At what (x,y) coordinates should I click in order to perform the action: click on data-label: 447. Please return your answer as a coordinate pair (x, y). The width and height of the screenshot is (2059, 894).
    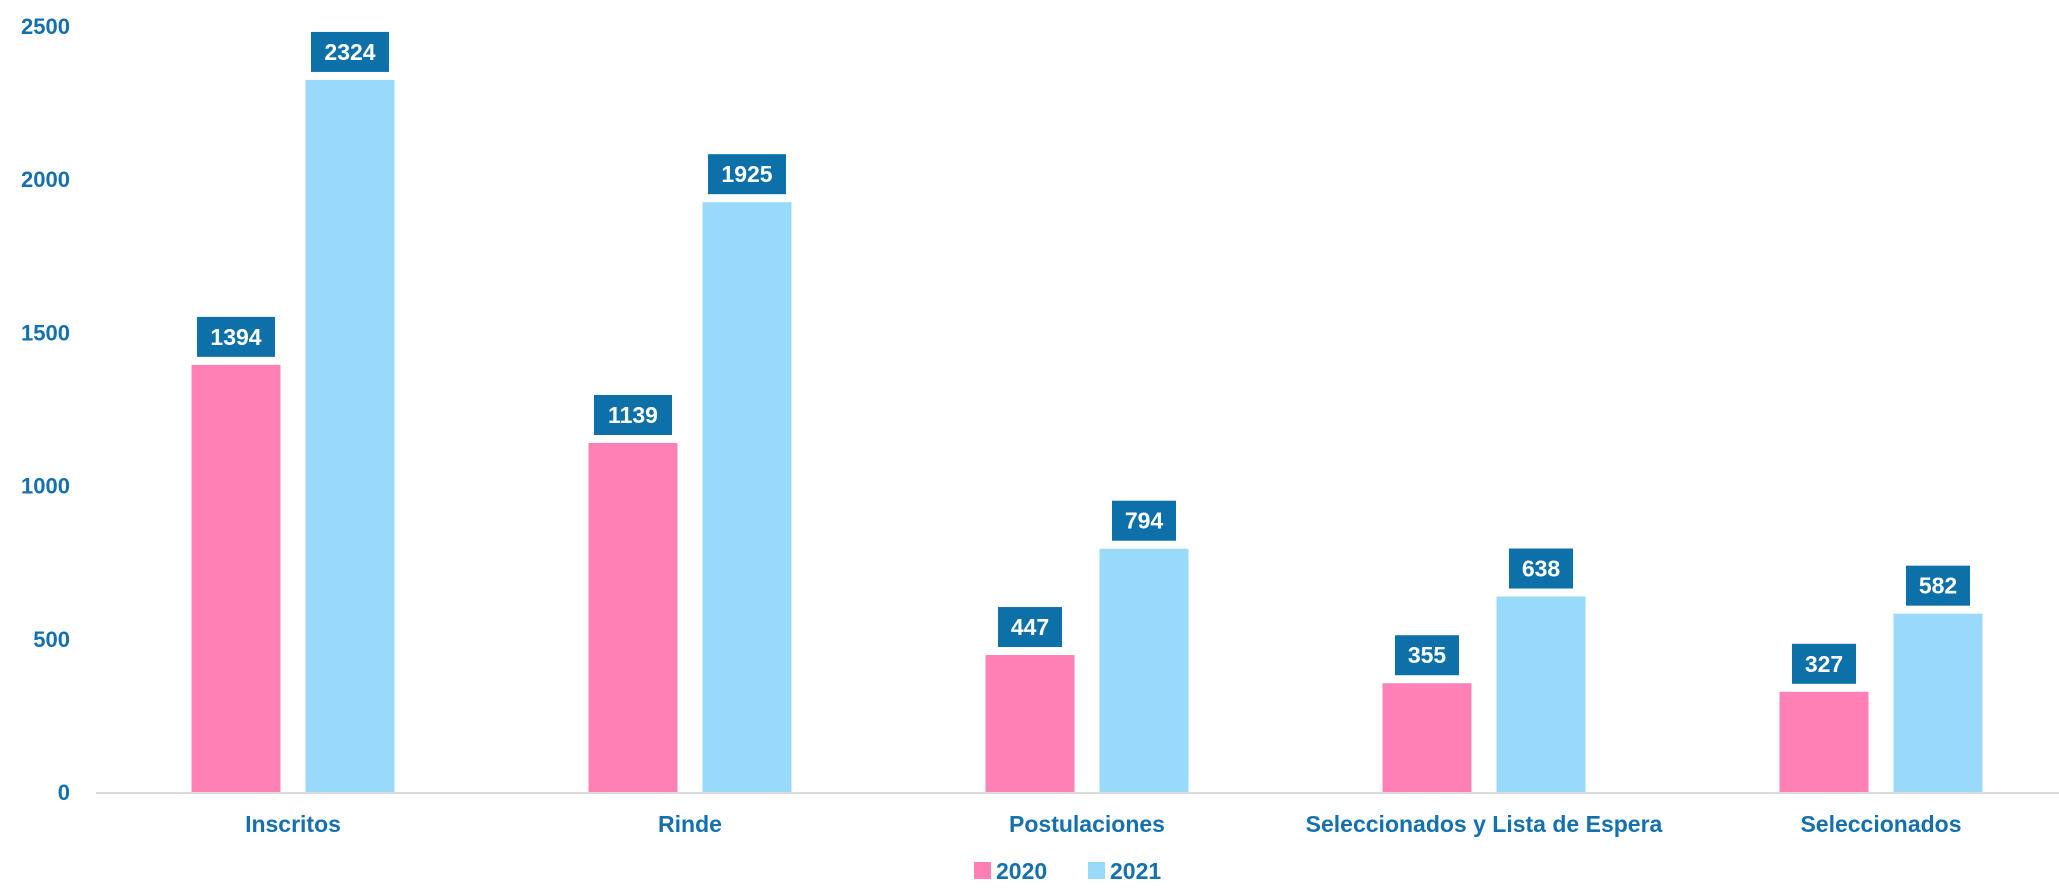
    Looking at the image, I should click on (1030, 627).